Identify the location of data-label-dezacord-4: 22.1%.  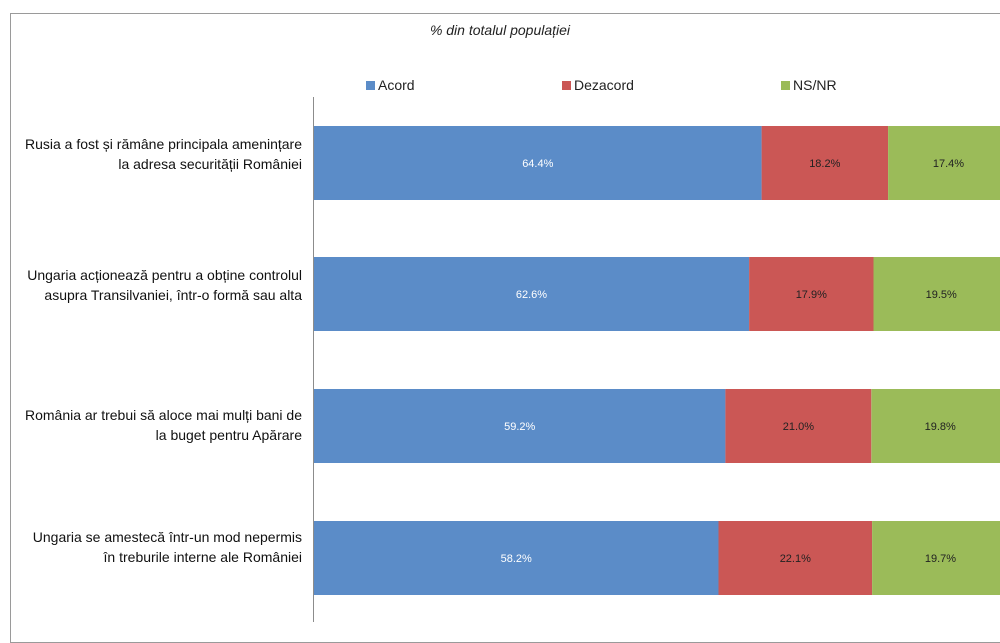
(795, 559).